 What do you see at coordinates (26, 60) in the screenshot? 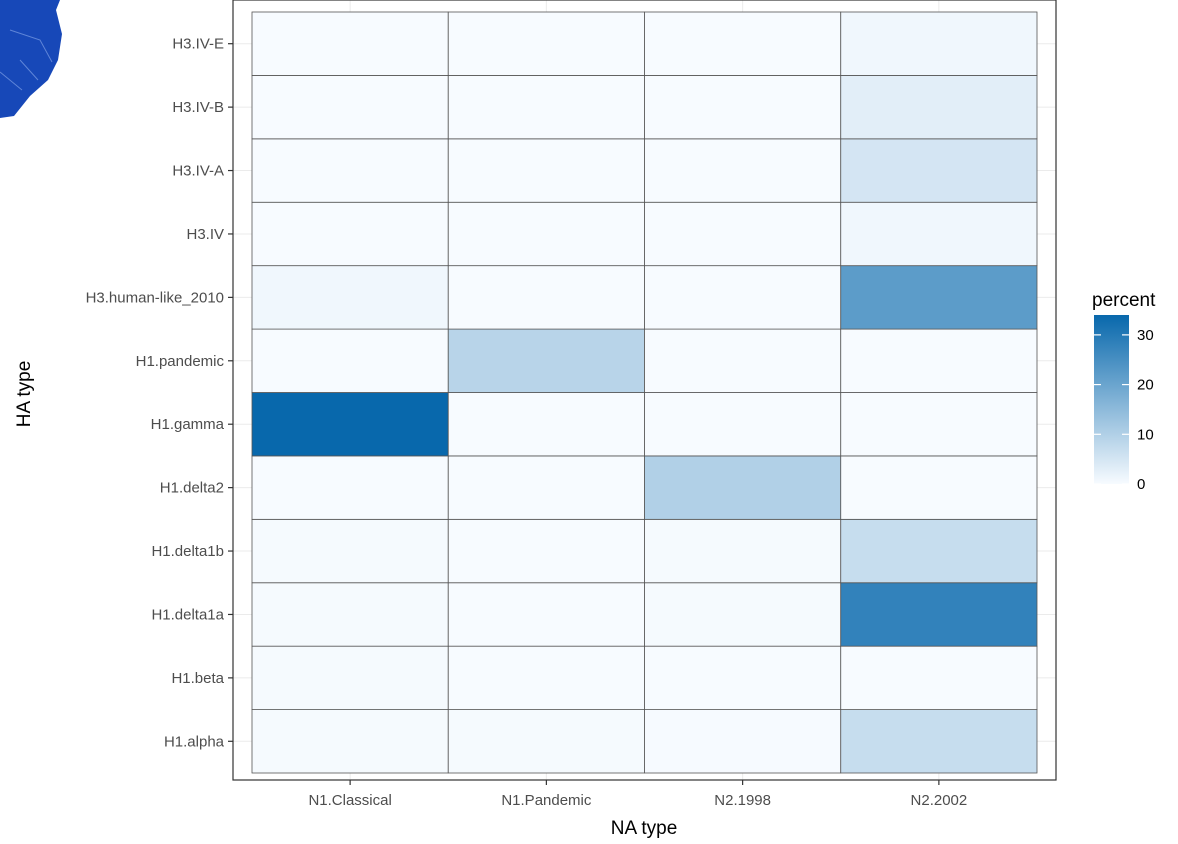
I see `map-region-lines` at bounding box center [26, 60].